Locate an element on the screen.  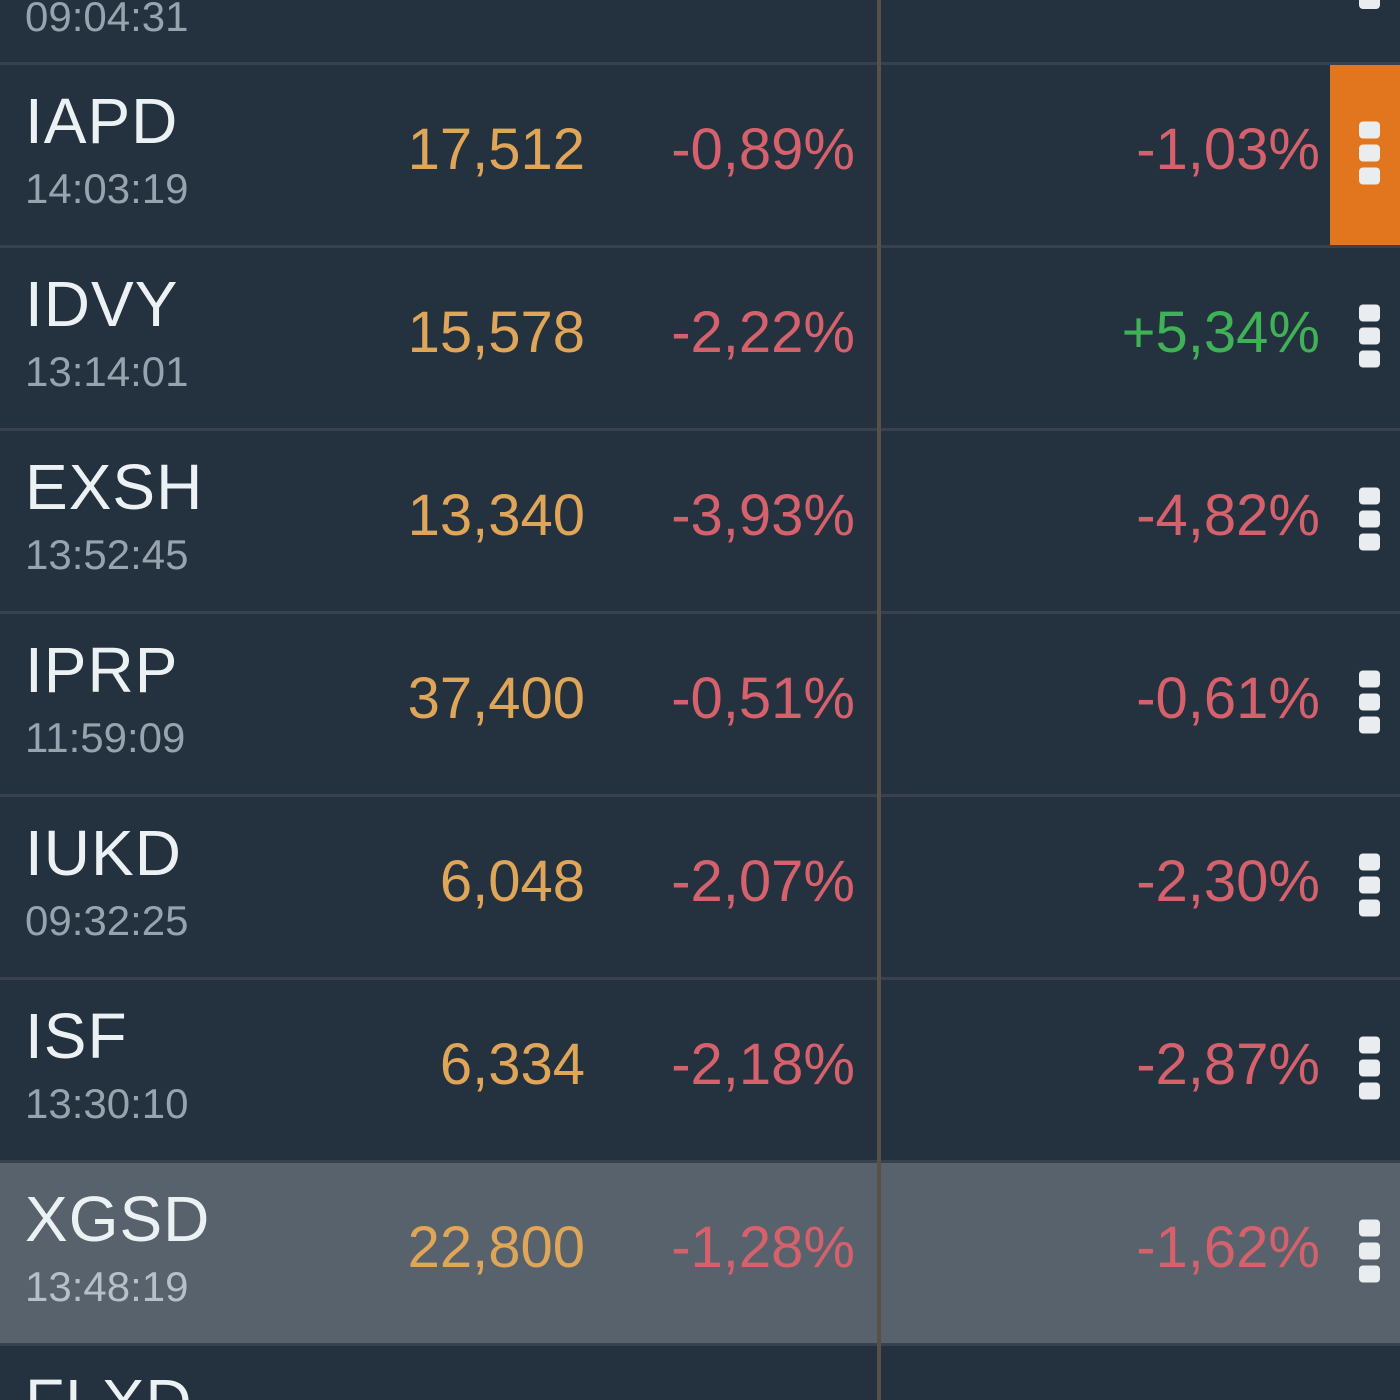
watchlist-row-isf: ISF 13:30:10 6,334 -2,18% -2,87% is located at coordinates (700, 1068).